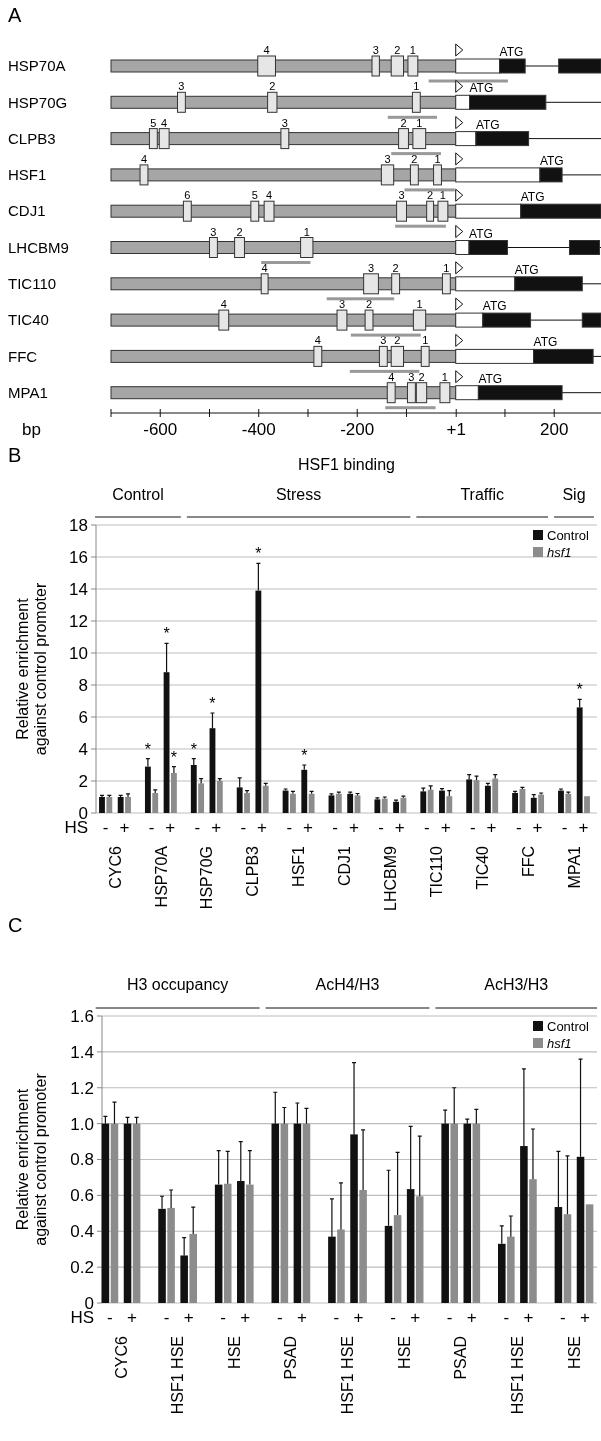 This screenshot has height=1441, width=601. I want to click on y-tick-label: HSP70G, so click(38, 102).